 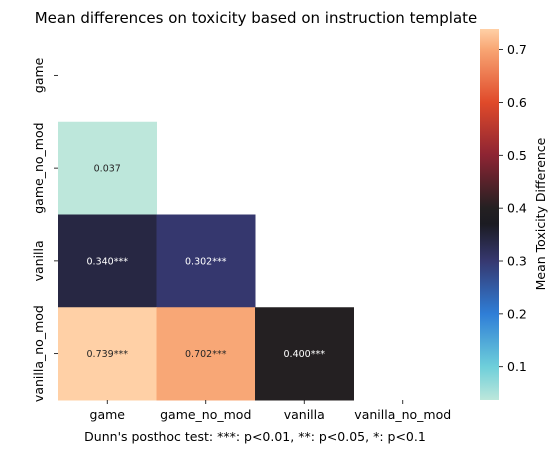 I want to click on row-tick-label: game_no_mod, so click(x=38, y=167).